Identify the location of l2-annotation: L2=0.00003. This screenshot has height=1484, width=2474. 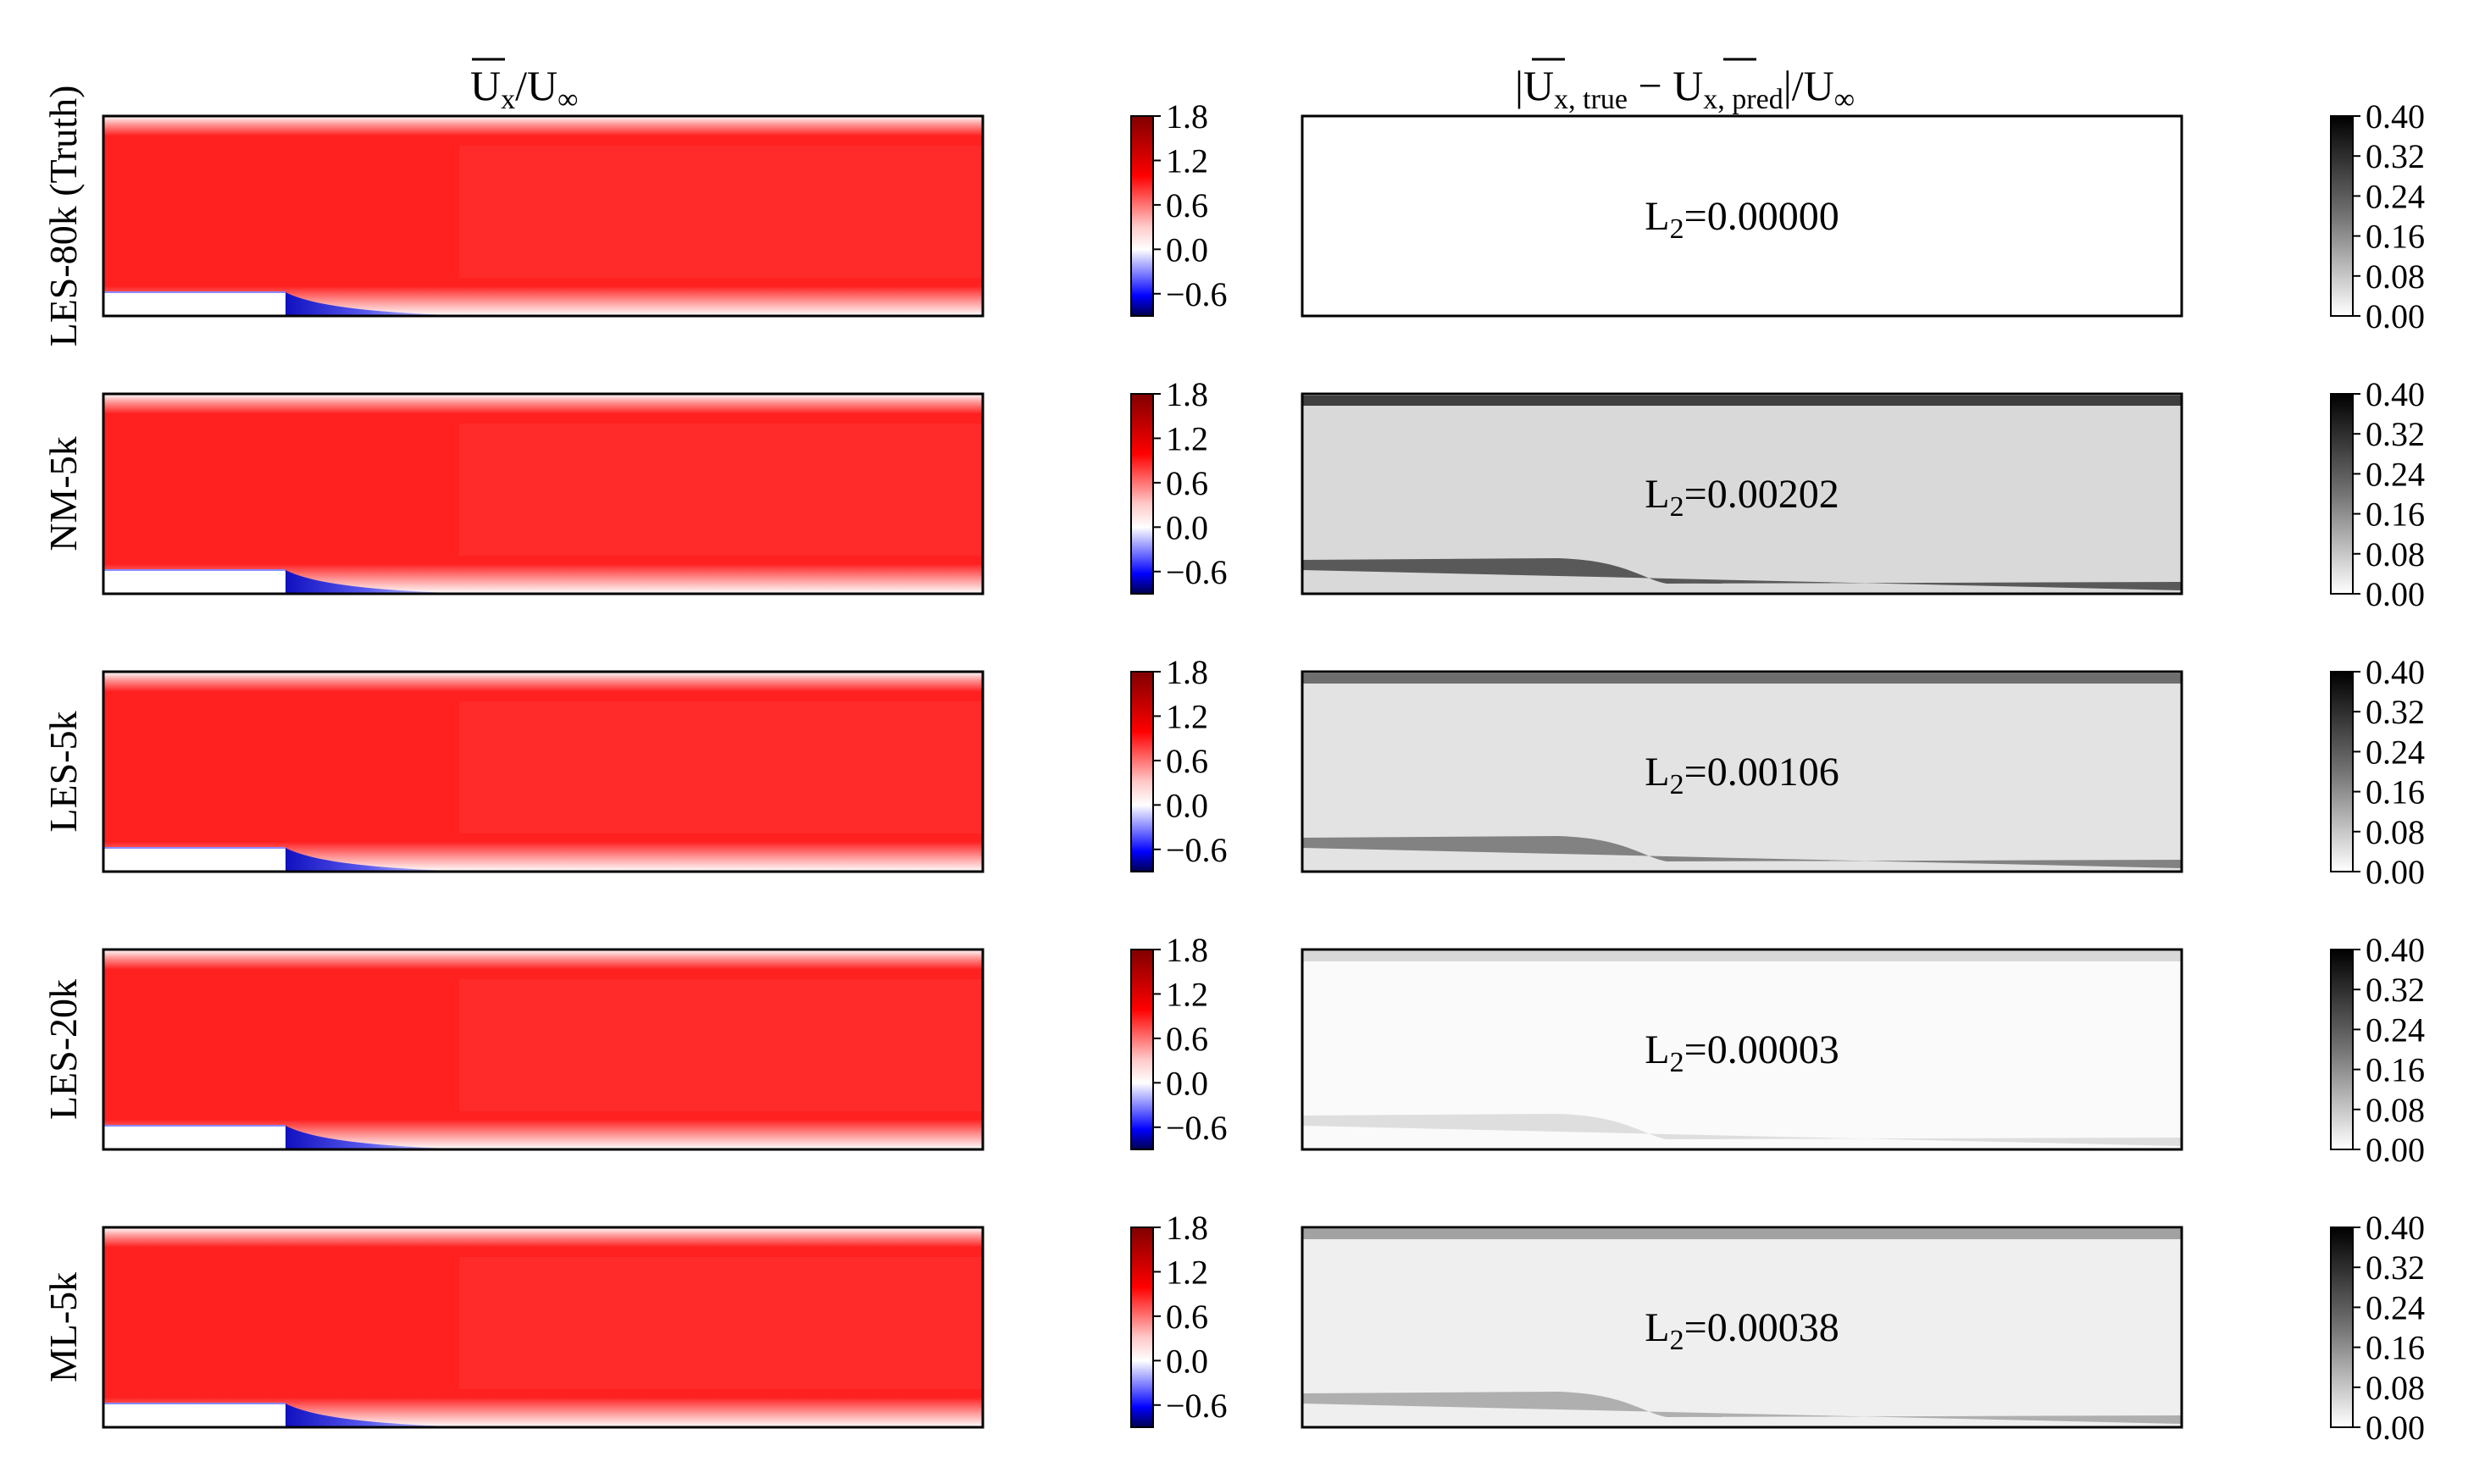
(1742, 1052).